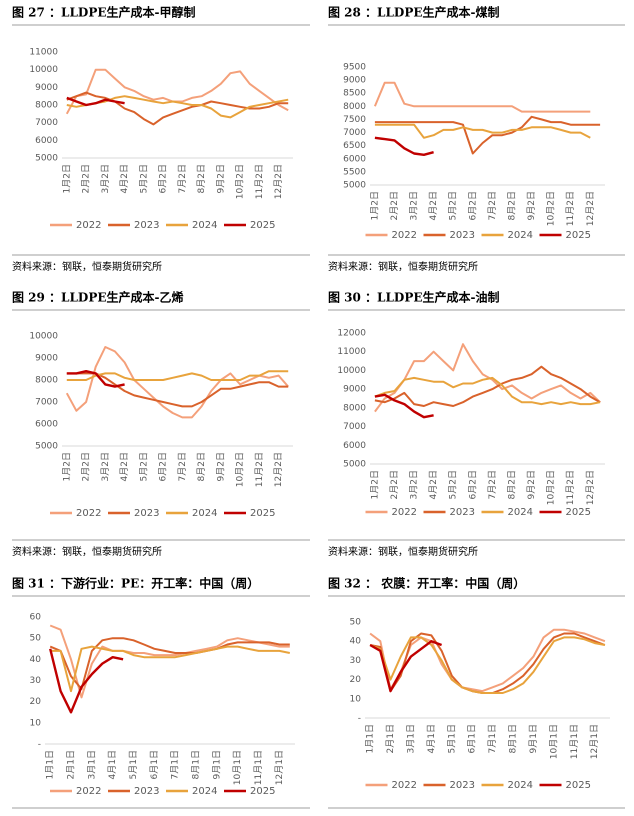 The height and width of the screenshot is (816, 634). I want to click on x-tick-label: 11月2日, so click(570, 208).